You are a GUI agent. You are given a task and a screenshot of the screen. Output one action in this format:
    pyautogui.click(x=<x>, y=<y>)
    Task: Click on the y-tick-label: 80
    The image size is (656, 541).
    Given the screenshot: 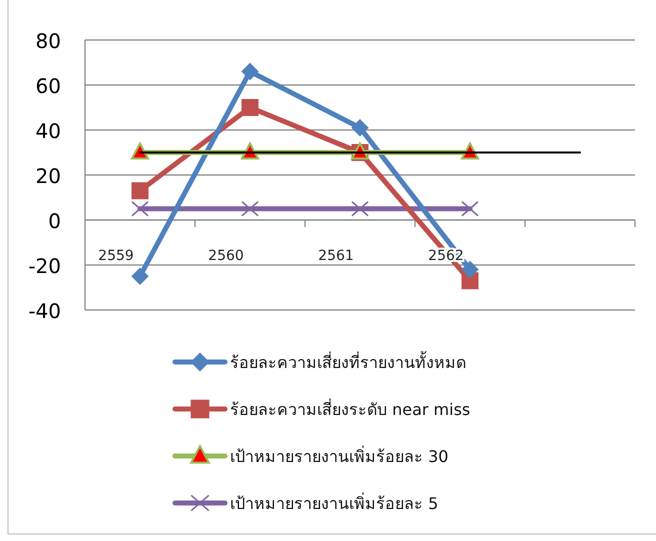 What is the action you would take?
    pyautogui.click(x=48, y=41)
    